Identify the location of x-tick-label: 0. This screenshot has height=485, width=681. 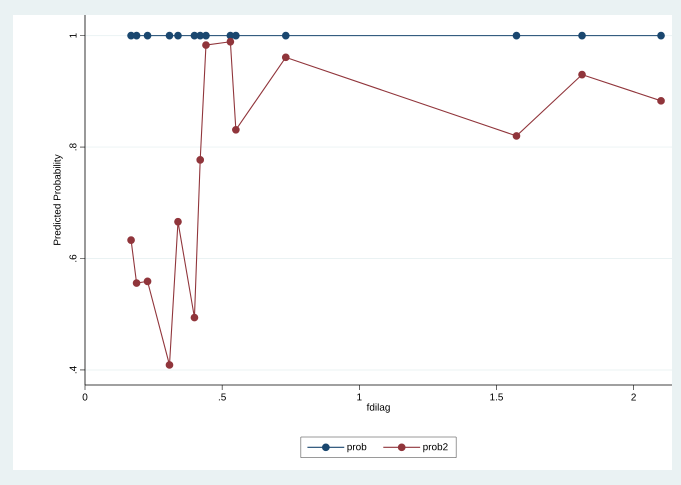
(85, 397).